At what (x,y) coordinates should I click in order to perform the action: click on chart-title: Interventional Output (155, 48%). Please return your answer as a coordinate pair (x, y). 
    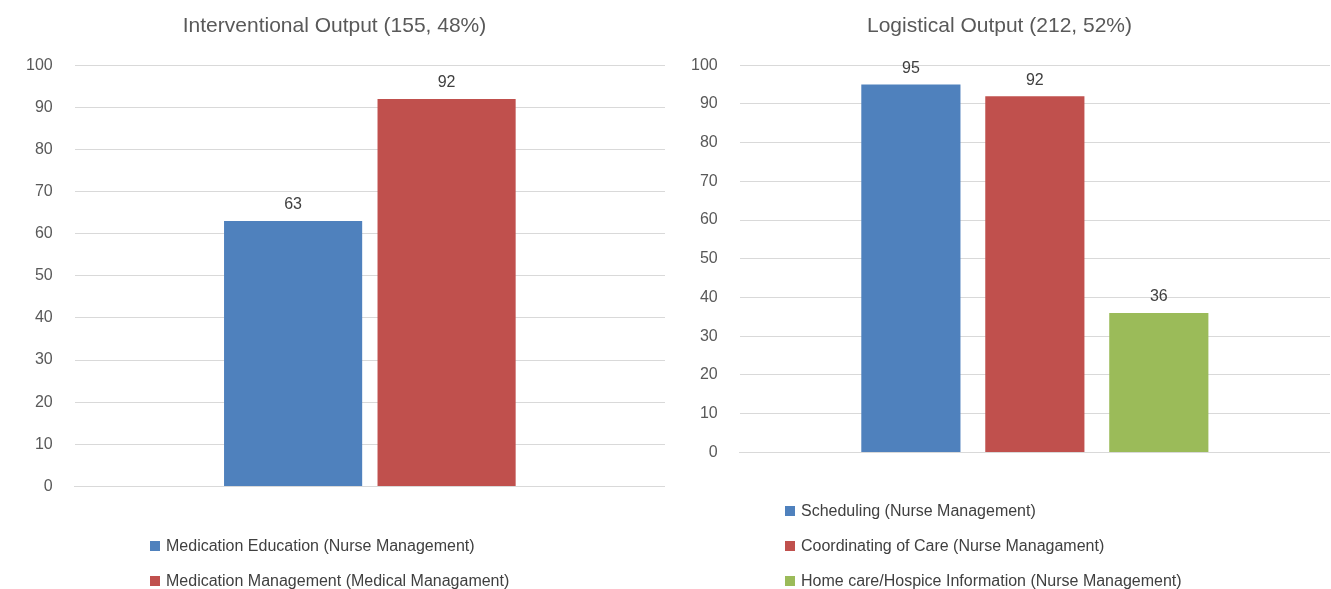
    Looking at the image, I should click on (334, 25).